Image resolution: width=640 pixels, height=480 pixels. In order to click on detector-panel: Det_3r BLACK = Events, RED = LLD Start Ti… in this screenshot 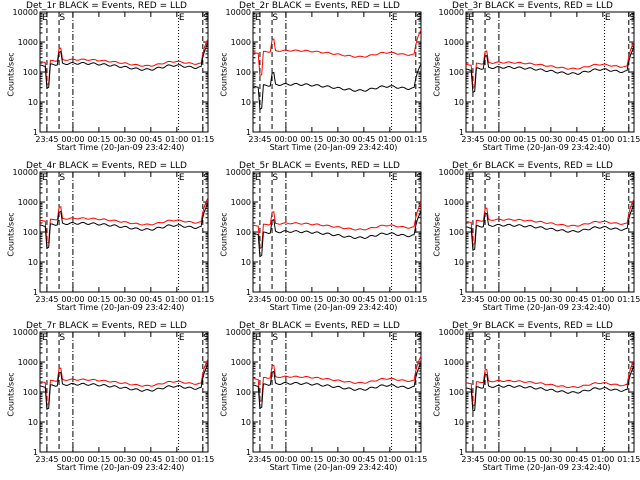, I will do `click(533, 80)`.